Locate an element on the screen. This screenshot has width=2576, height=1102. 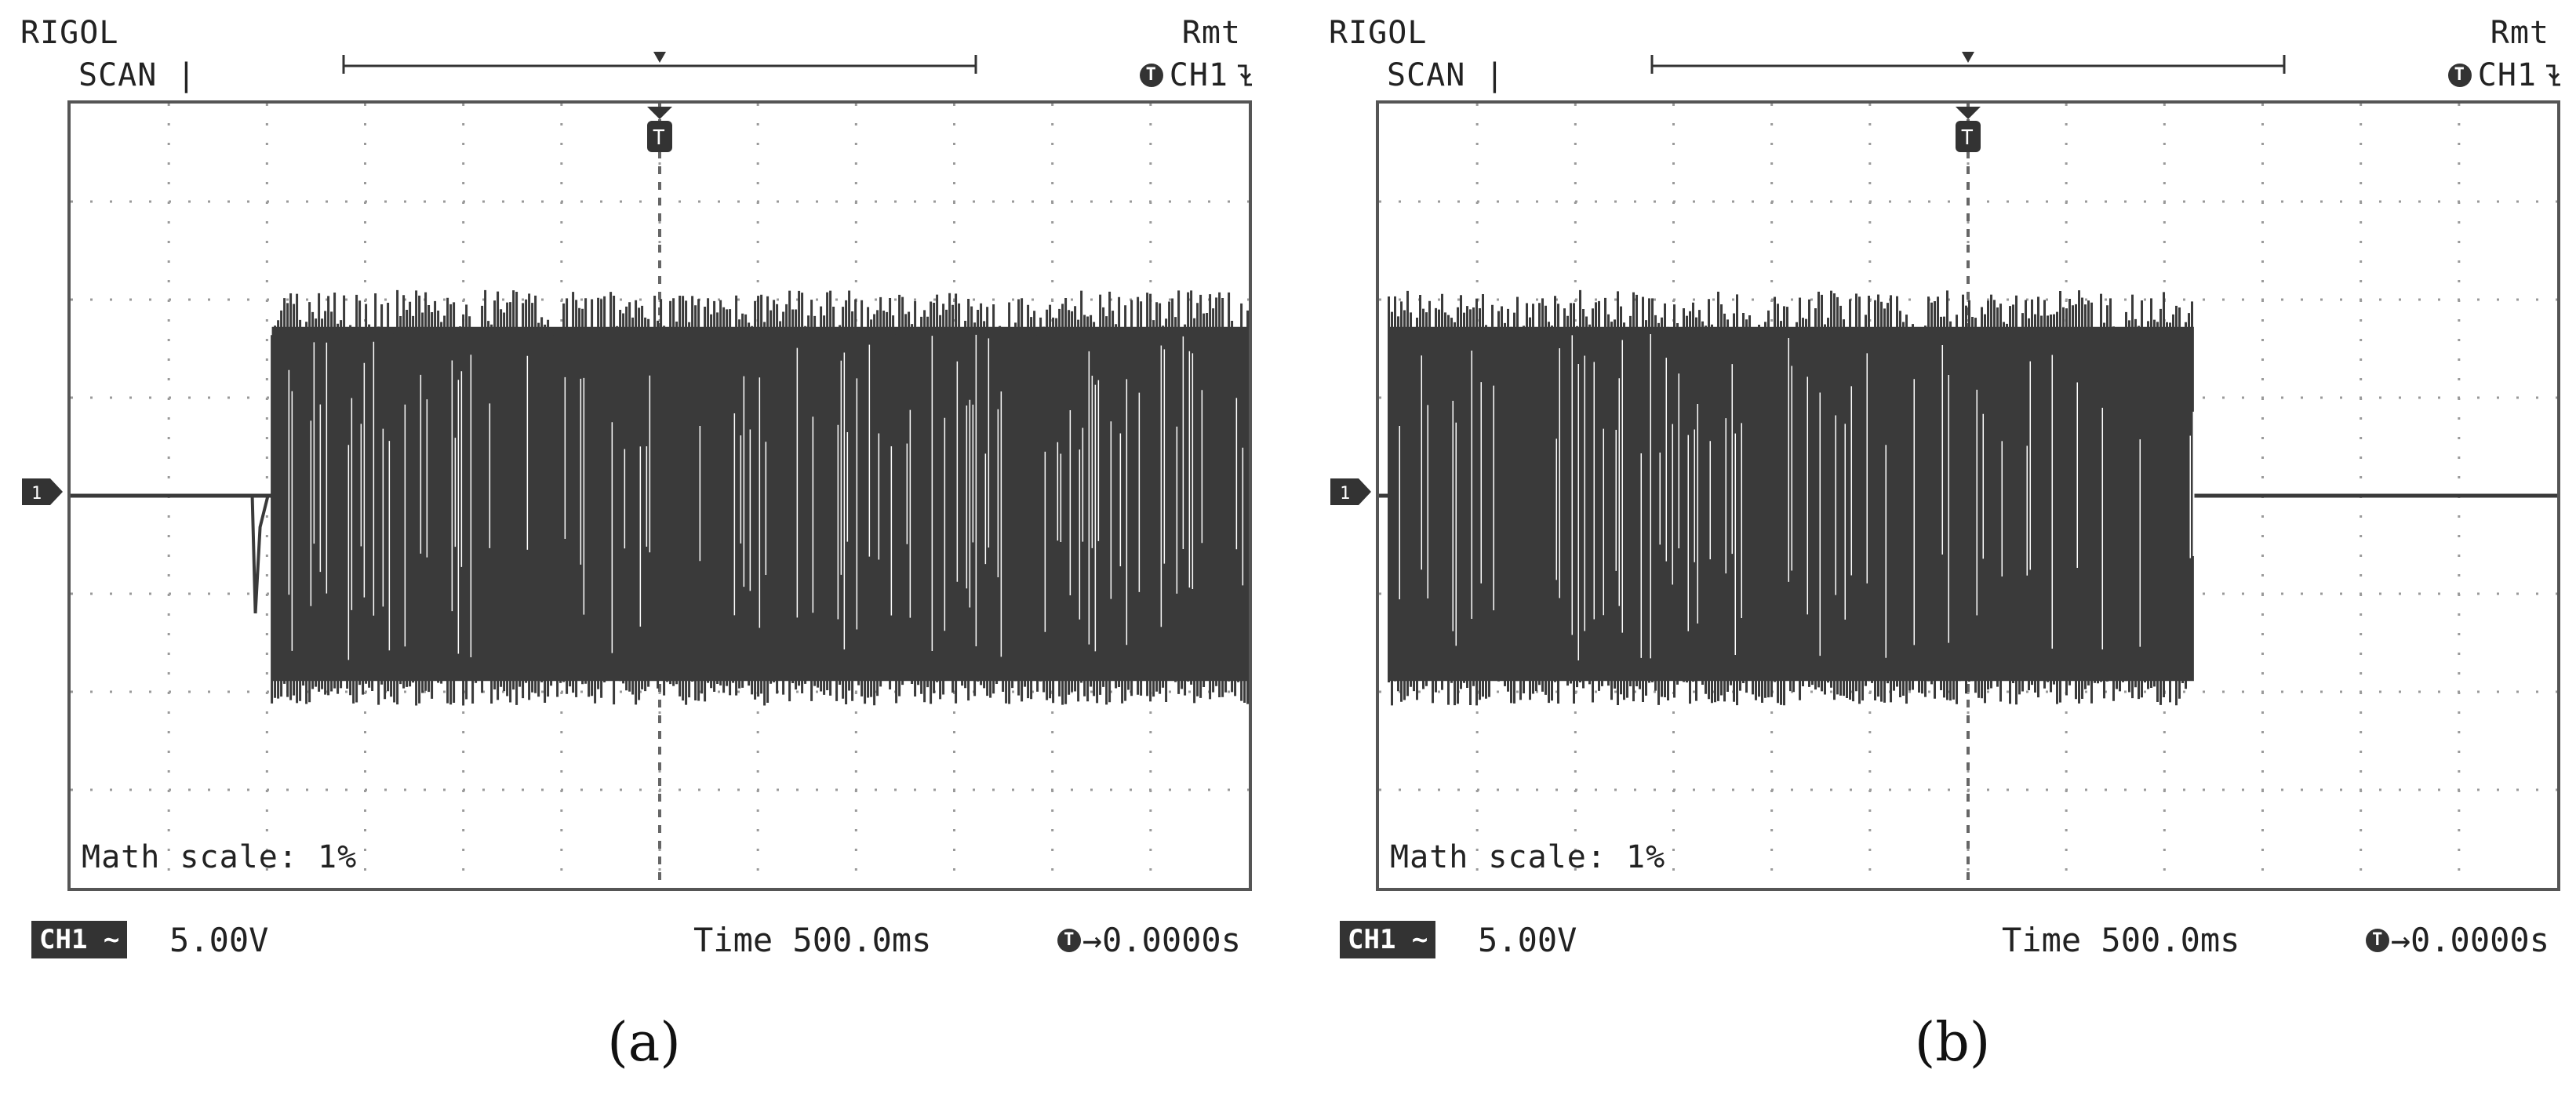
panel-caption: (b) is located at coordinates (1953, 1043).